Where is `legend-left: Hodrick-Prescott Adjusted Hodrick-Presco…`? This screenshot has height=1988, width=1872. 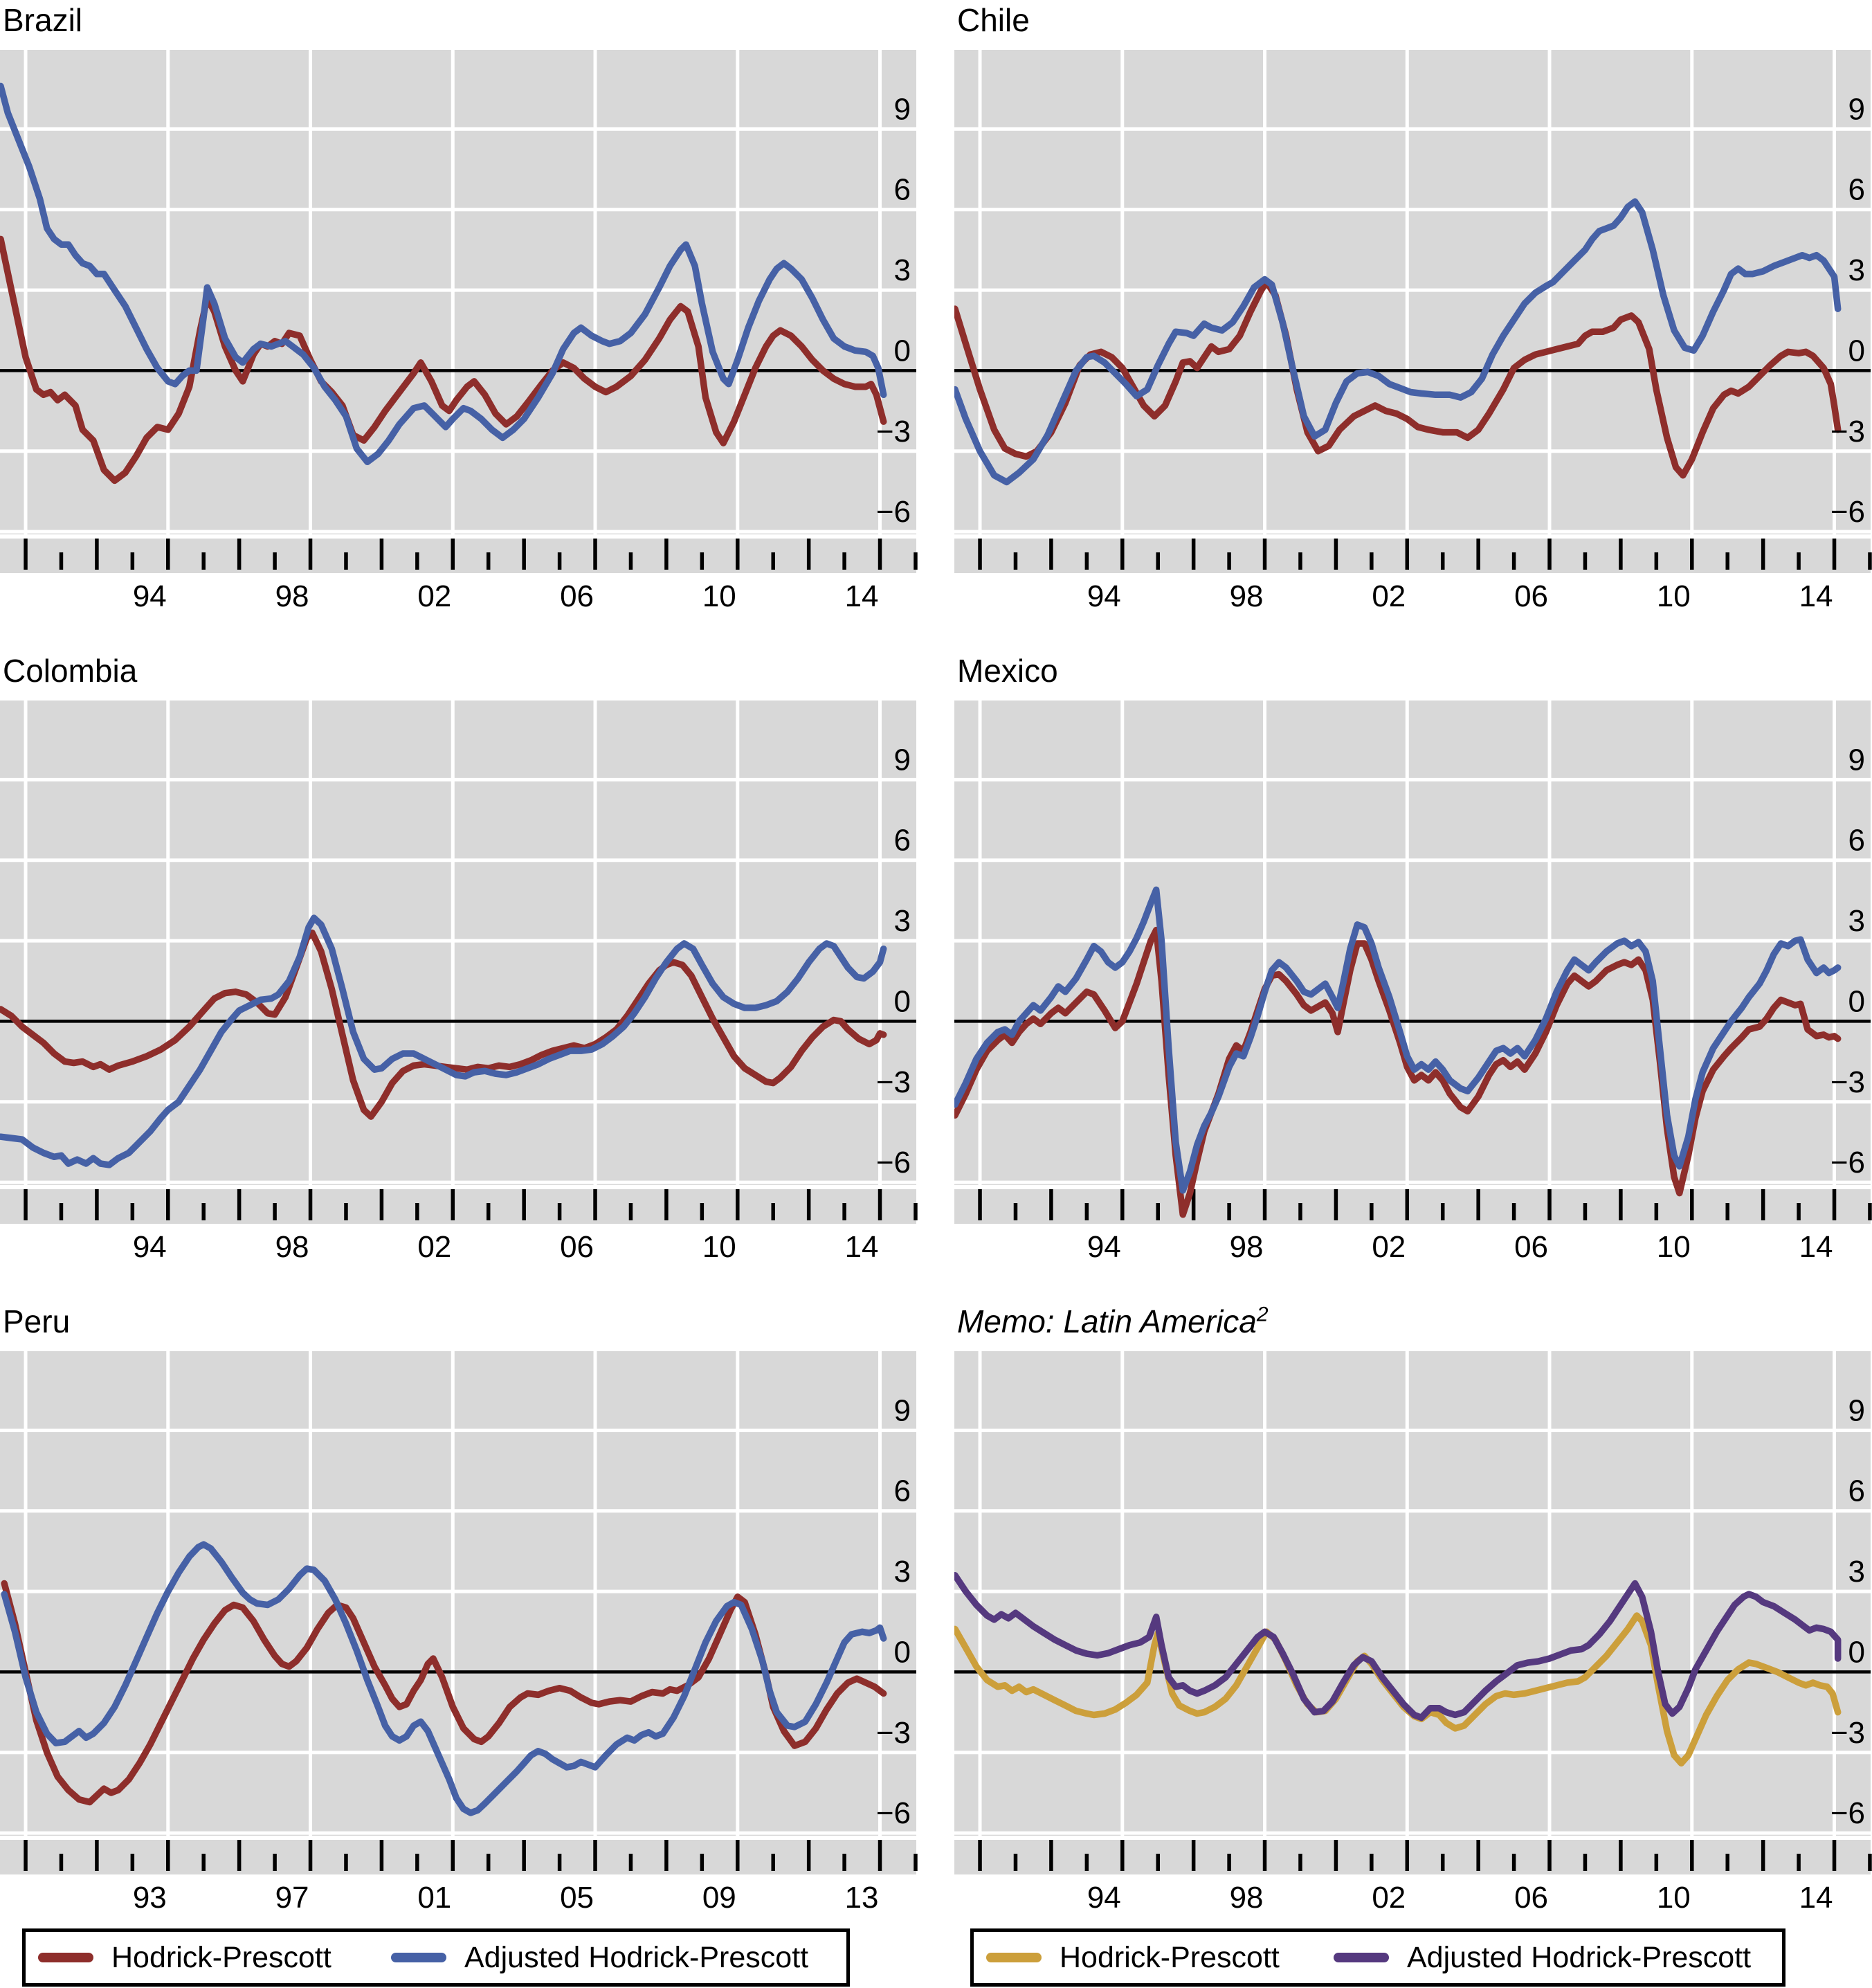
legend-left: Hodrick-Prescott Adjusted Hodrick-Presco… is located at coordinates (436, 1957).